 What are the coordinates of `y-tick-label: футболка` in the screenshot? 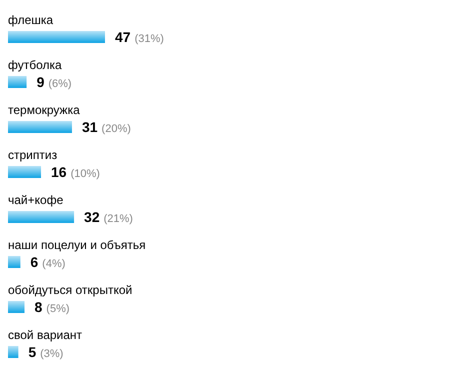 It's located at (35, 65).